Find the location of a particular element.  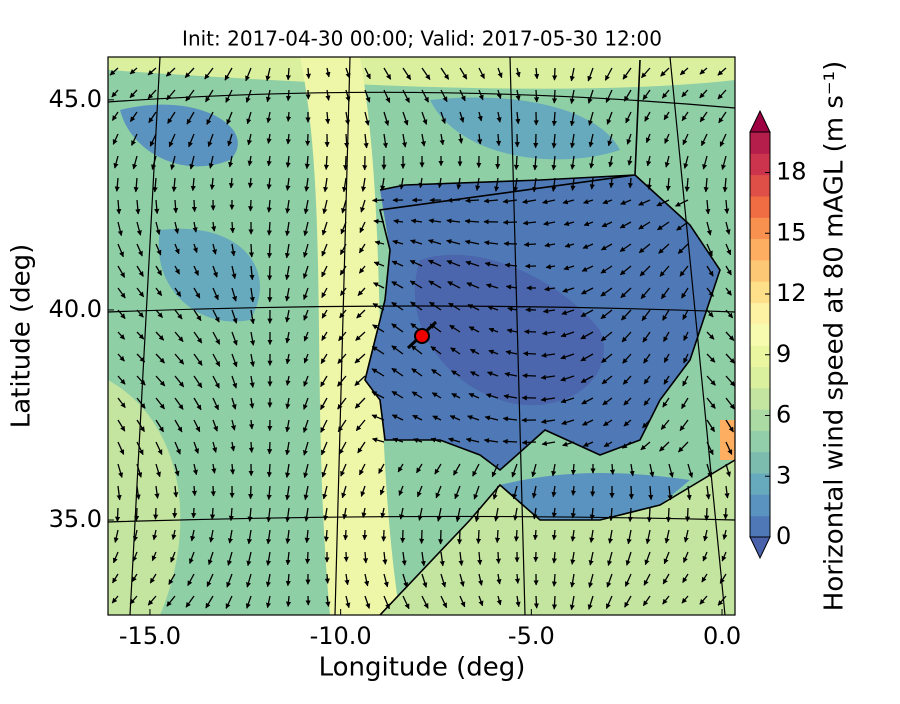

colorbar: 0 3 6 9 12 15 18 is located at coordinates (778, 334).